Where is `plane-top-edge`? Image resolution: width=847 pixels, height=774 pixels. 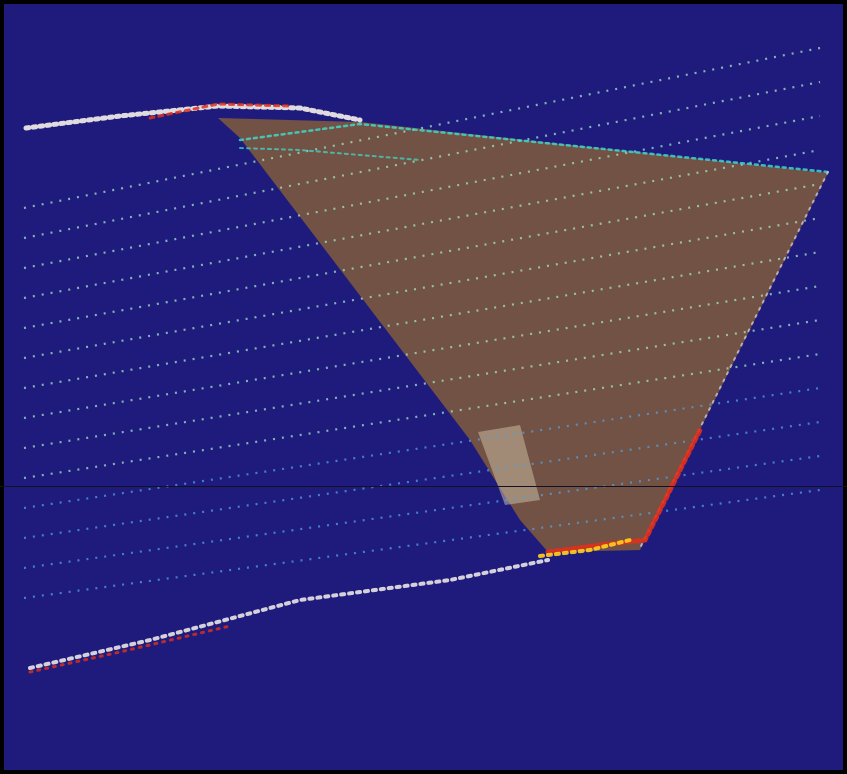
plane-top-edge is located at coordinates (534, 148).